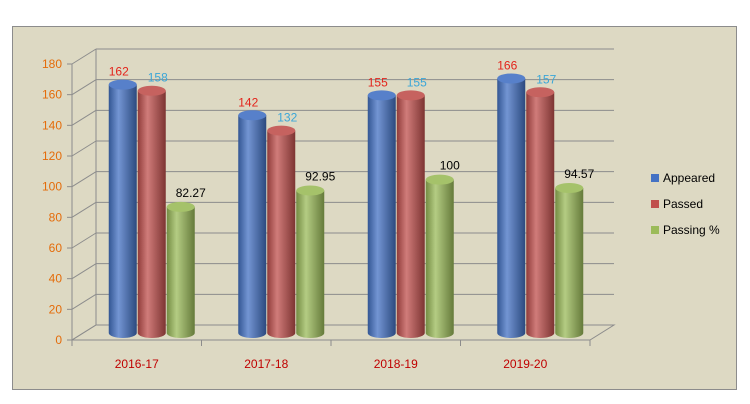 Image resolution: width=750 pixels, height=404 pixels. What do you see at coordinates (579, 174) in the screenshot?
I see `data-label: 94.57` at bounding box center [579, 174].